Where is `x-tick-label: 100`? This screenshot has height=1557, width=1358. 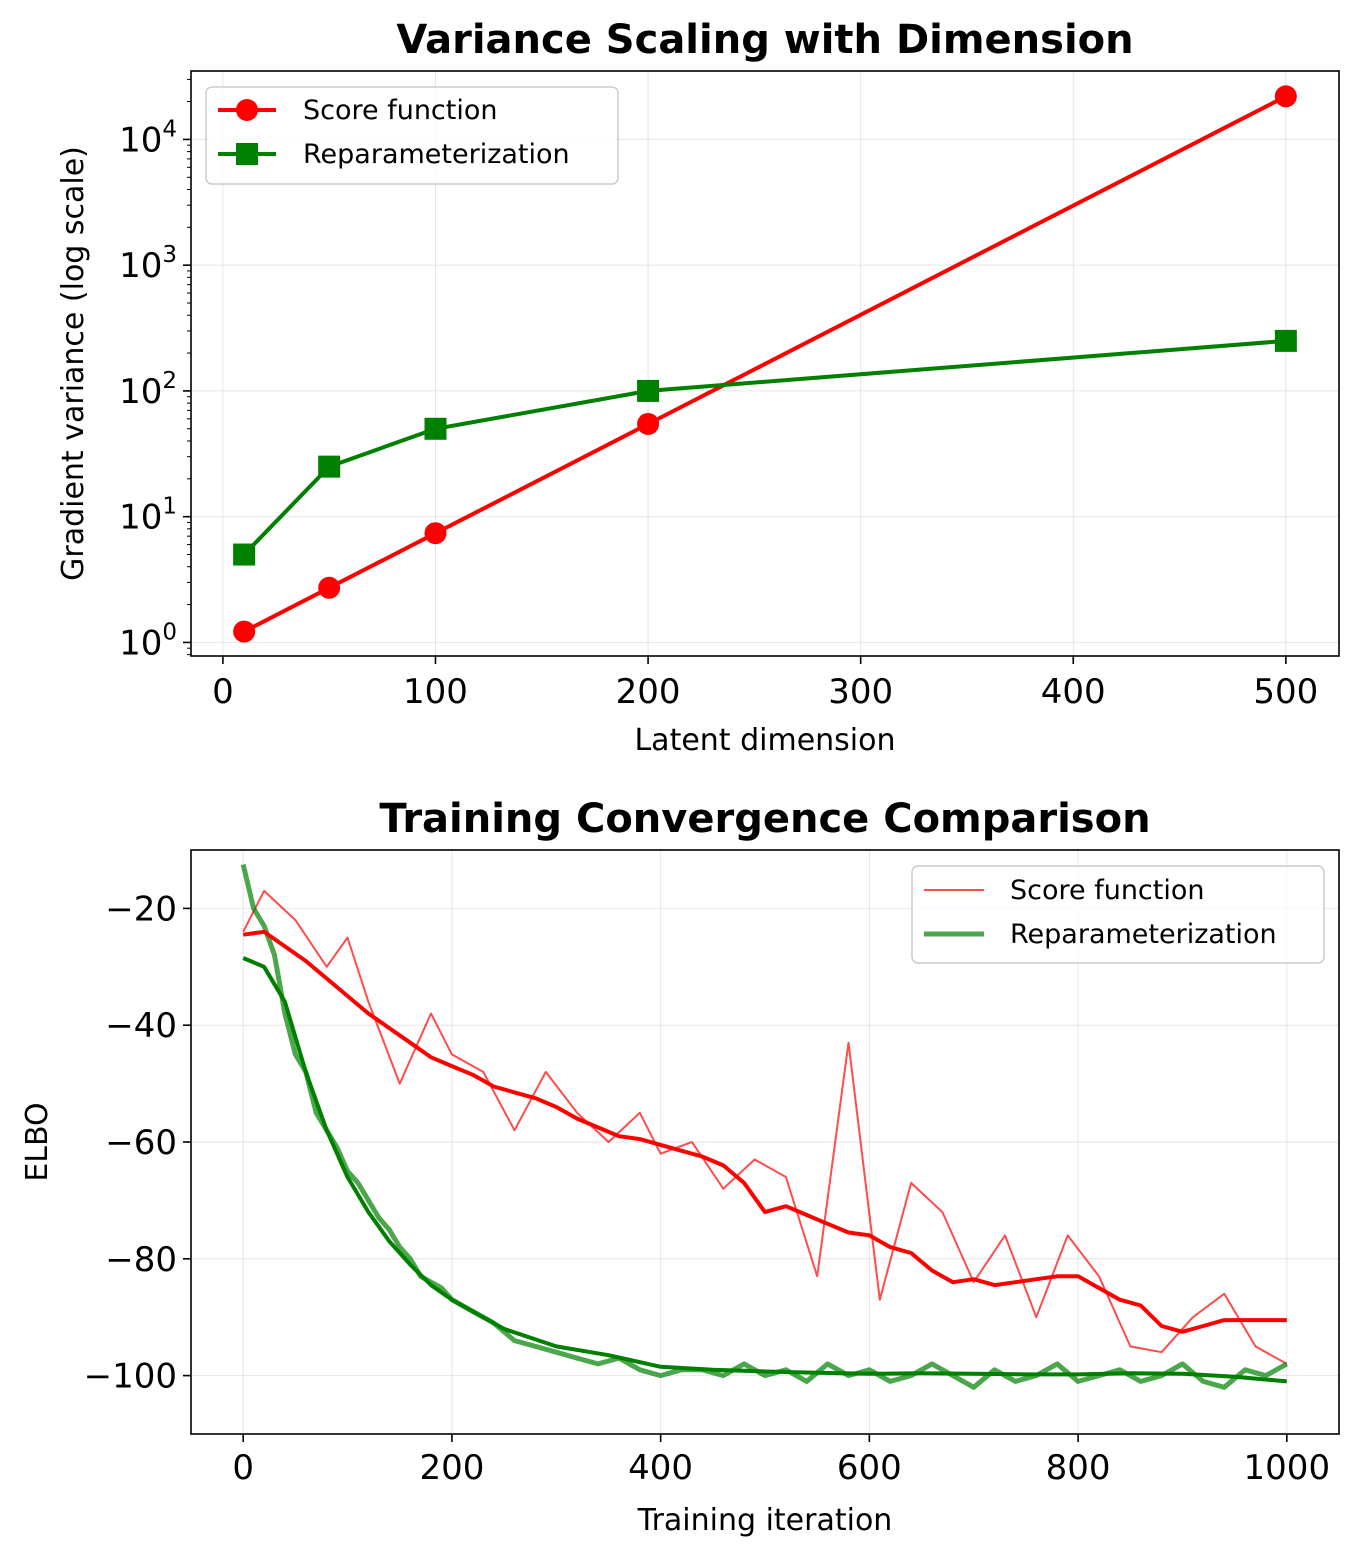
x-tick-label: 100 is located at coordinates (435, 692).